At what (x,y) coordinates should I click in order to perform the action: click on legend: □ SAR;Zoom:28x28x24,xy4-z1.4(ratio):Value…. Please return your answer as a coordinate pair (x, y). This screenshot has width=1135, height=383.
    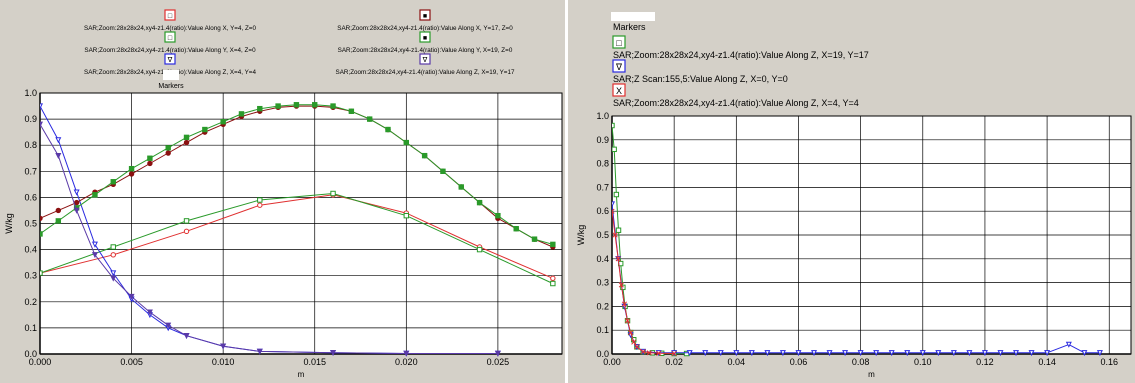
    Looking at the image, I should click on (299, 49).